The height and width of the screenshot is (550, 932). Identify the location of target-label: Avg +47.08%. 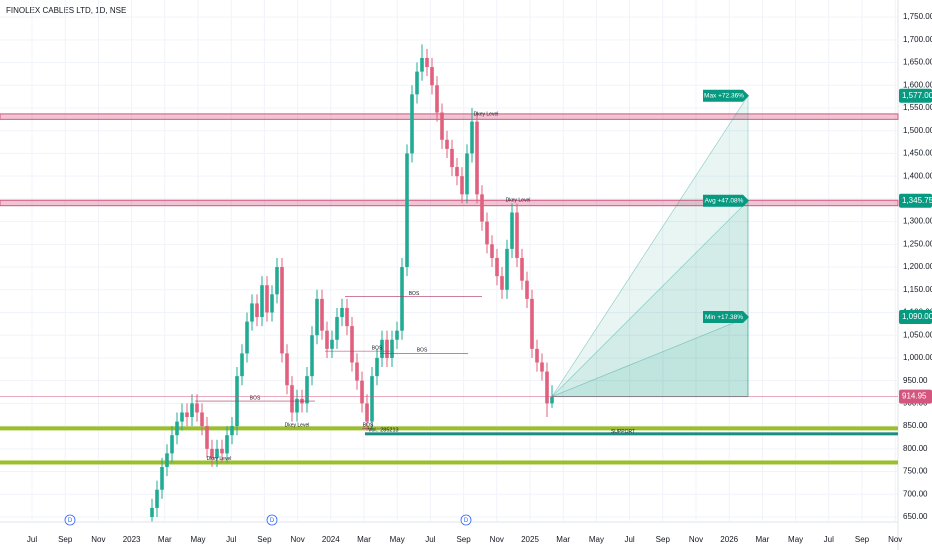
(724, 201).